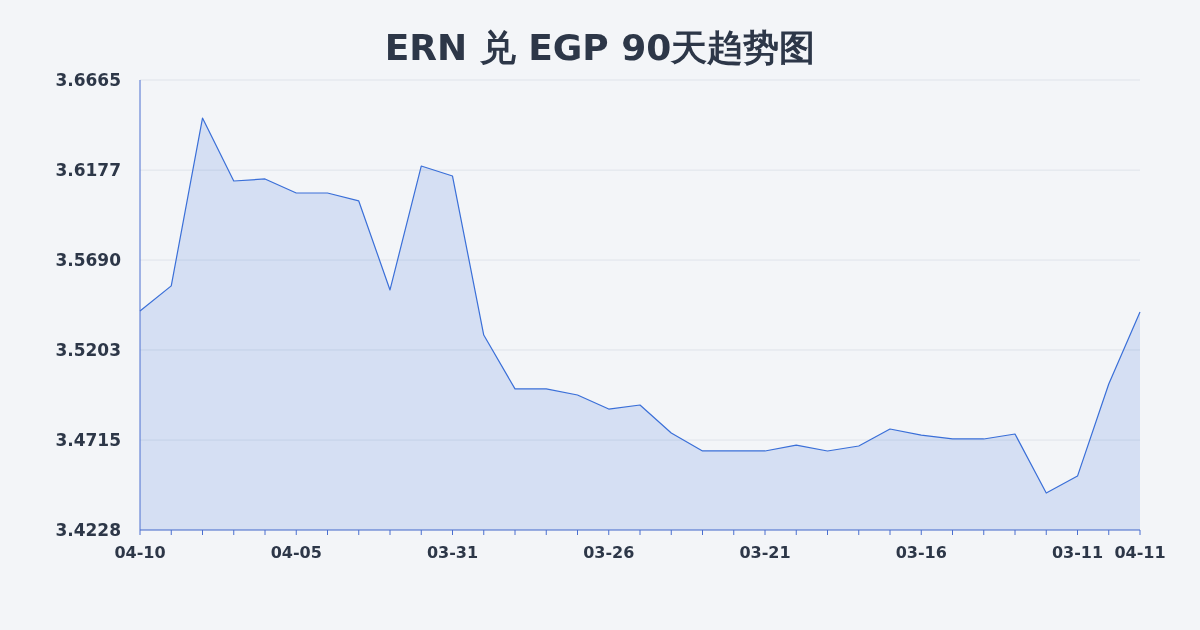 This screenshot has width=1200, height=630. Describe the element at coordinates (140, 552) in the screenshot. I see `x-tick-label: 04-10` at that location.